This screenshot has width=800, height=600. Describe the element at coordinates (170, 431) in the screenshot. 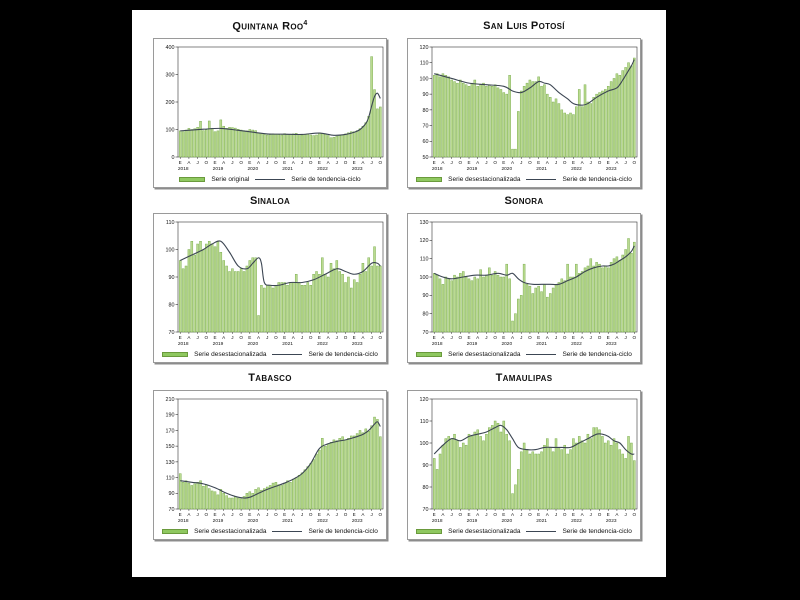

I see `y-tick-label: 170` at that location.